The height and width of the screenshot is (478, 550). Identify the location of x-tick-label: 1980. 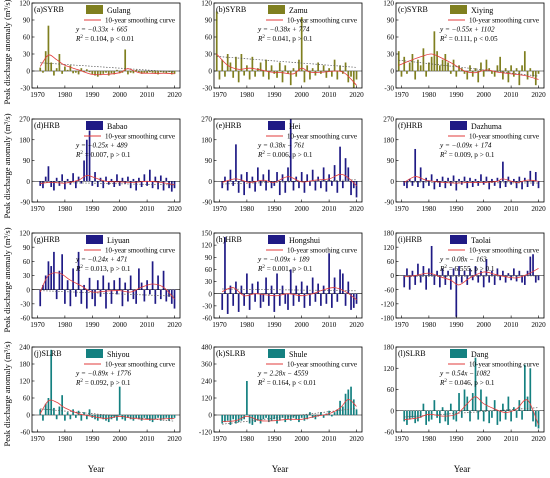
(429, 439).